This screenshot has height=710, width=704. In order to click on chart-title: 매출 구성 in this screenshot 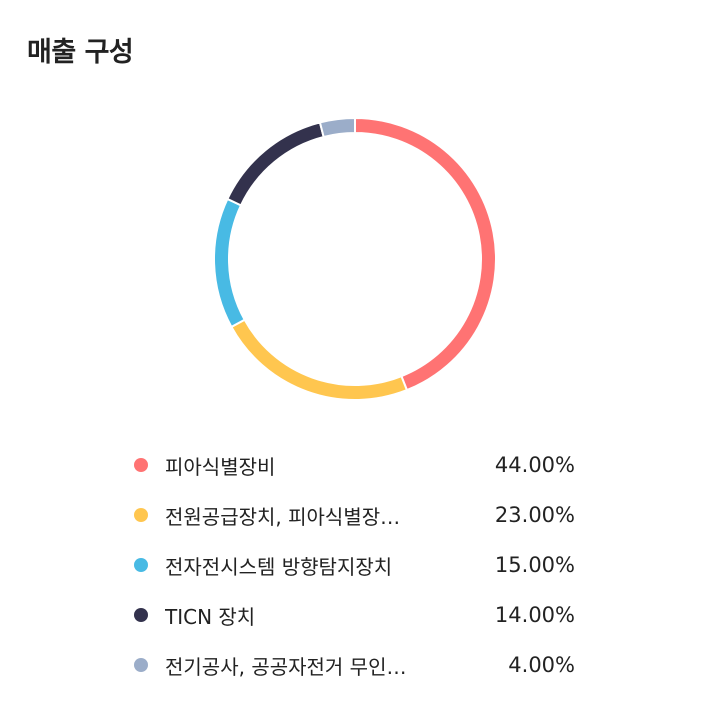, I will do `click(80, 52)`.